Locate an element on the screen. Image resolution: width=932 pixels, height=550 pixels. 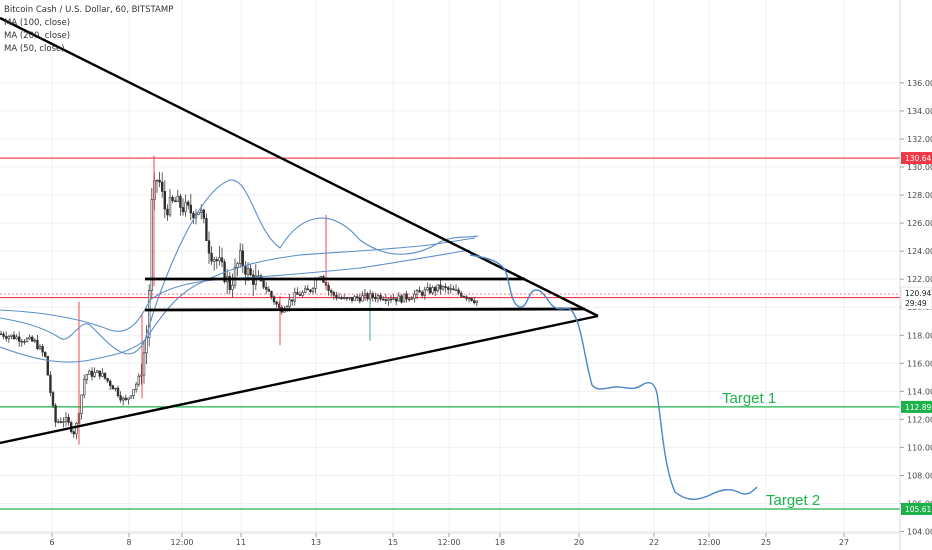
level-badge-label: 112.89 is located at coordinates (918, 407).